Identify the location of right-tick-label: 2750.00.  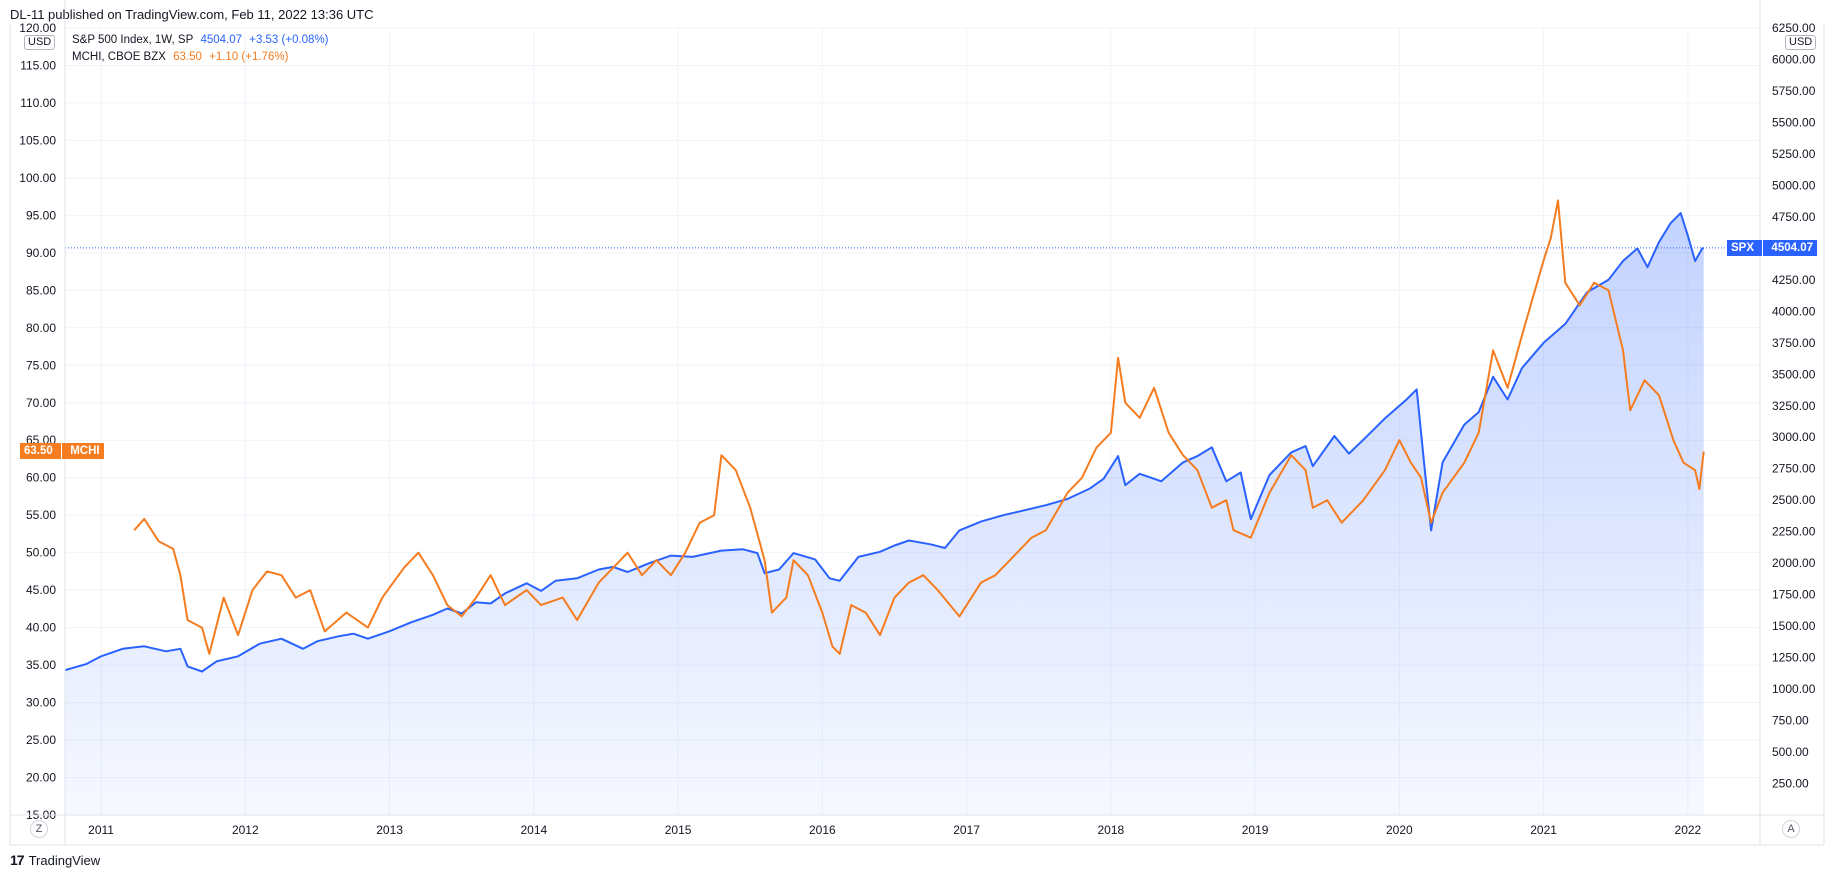
(1794, 469).